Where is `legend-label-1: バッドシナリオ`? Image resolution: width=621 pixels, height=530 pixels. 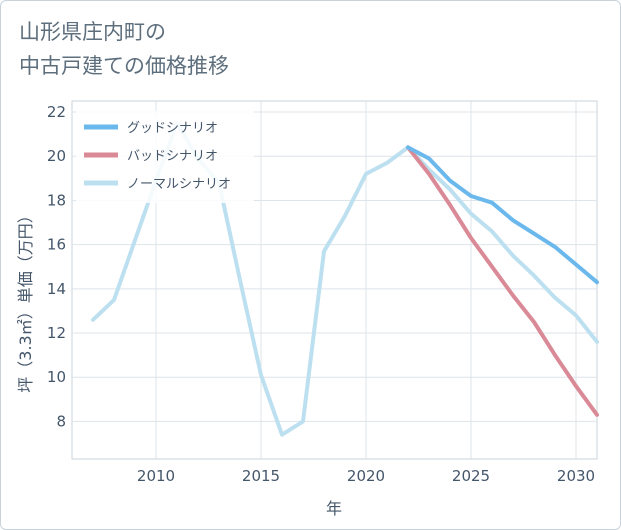 legend-label-1: バッドシナリオ is located at coordinates (172, 156).